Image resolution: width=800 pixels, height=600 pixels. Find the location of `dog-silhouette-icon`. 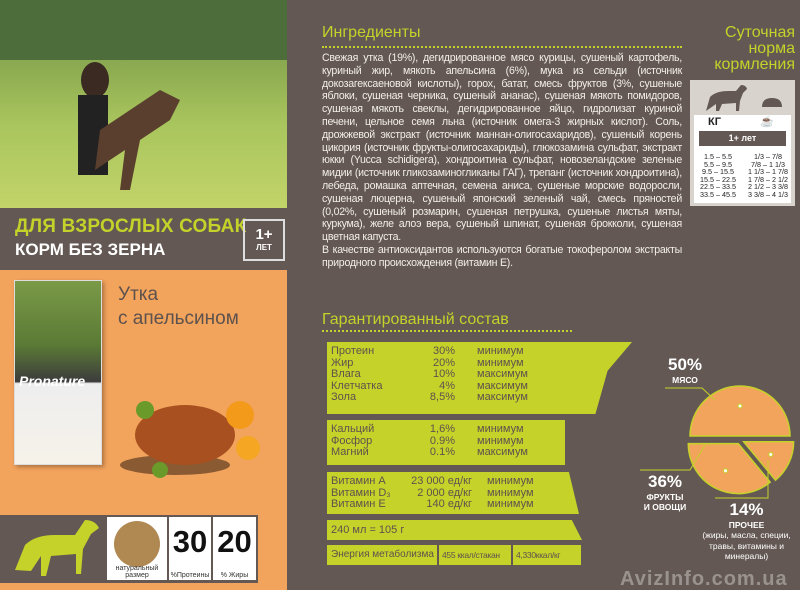

dog-silhouette-icon is located at coordinates (57, 548).